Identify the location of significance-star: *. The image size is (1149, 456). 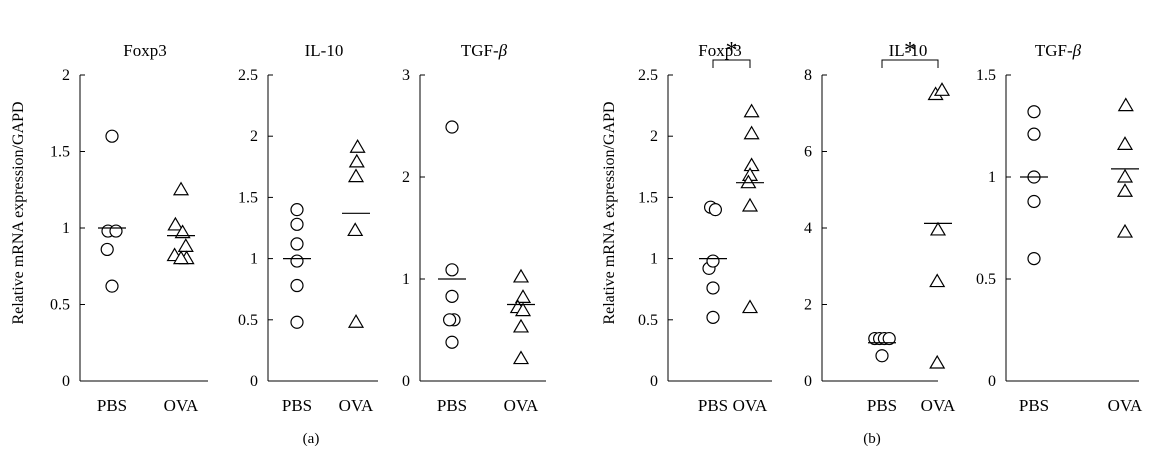
(910, 51).